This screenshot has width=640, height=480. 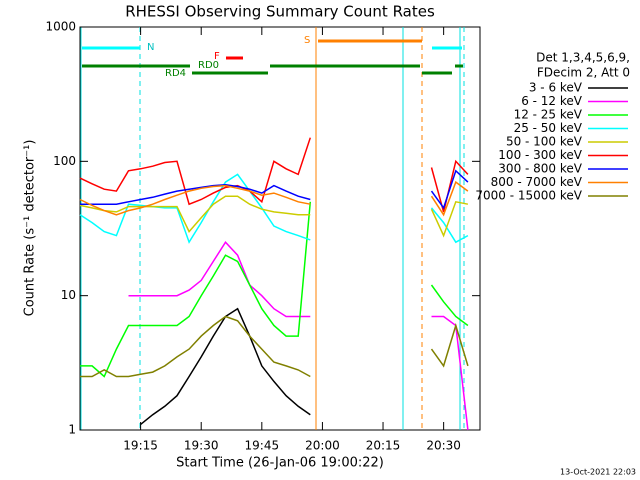 I want to click on y-axis-title: Count Rate (s⁻¹ detector⁻¹), so click(x=30, y=228).